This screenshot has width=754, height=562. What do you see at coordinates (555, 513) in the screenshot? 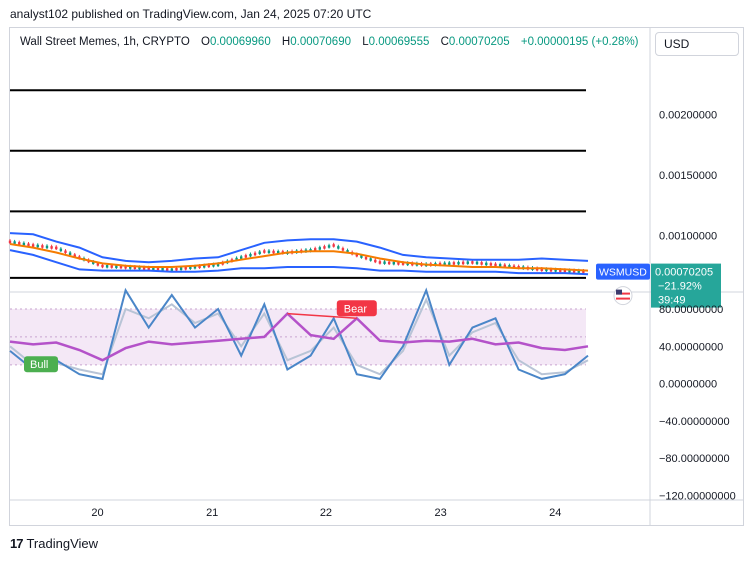
I see `time-tick-label: 24` at bounding box center [555, 513].